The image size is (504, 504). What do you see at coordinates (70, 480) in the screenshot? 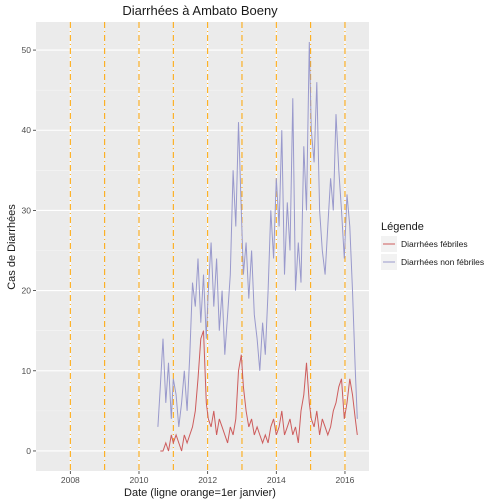
I see `x-tick-label: 2008` at bounding box center [70, 480].